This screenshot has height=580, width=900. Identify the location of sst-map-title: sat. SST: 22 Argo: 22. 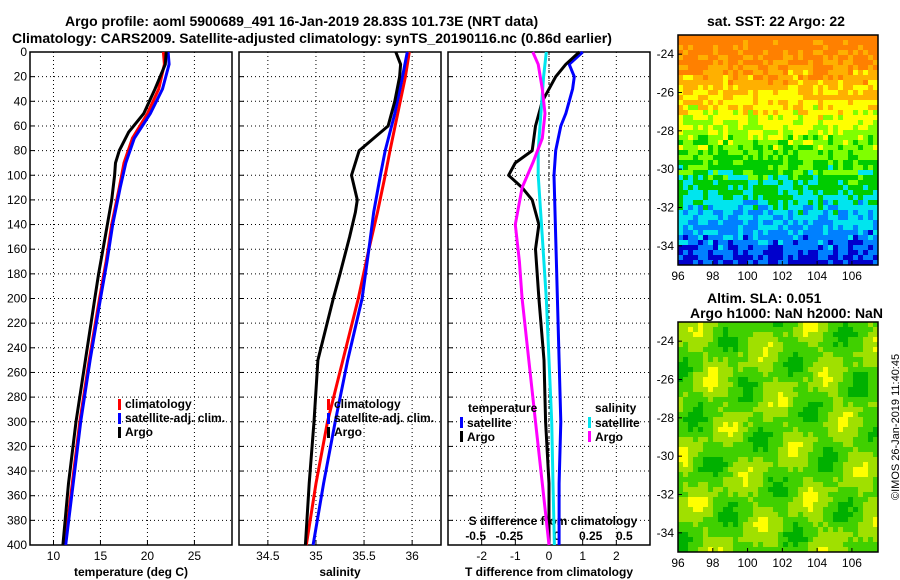
(776, 21).